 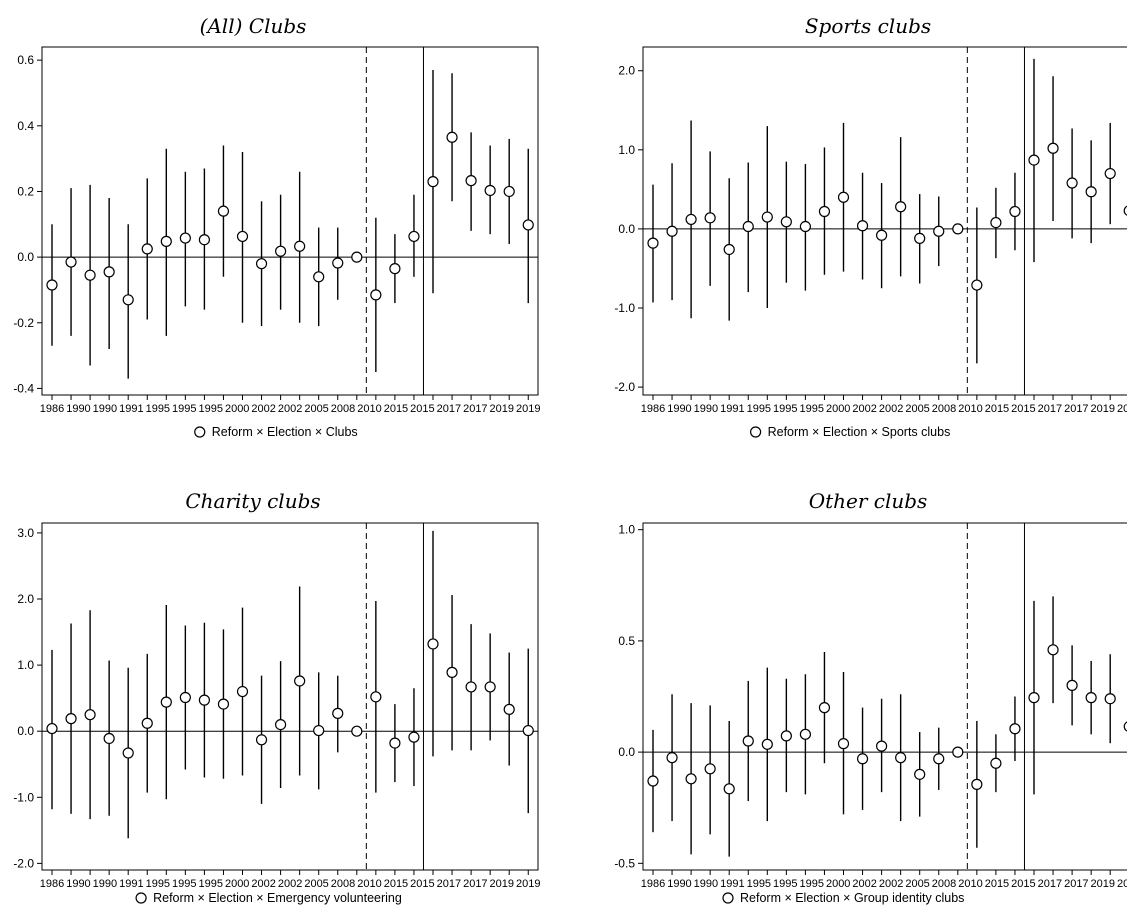 What do you see at coordinates (253, 26) in the screenshot?
I see `chart-title: (All) Clubs` at bounding box center [253, 26].